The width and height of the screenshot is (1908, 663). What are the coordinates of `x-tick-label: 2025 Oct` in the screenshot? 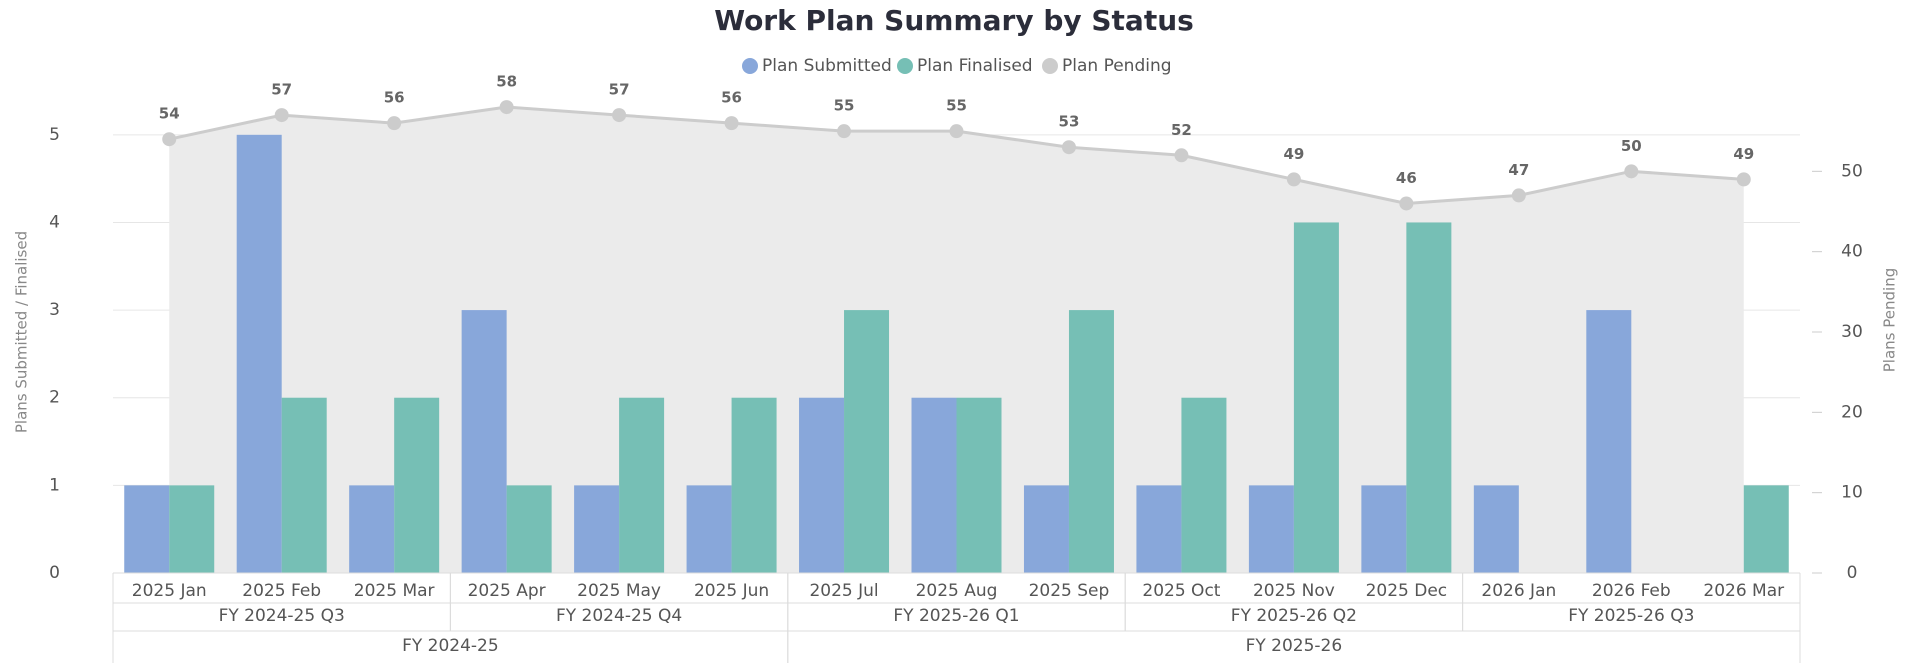 It's located at (1181, 591).